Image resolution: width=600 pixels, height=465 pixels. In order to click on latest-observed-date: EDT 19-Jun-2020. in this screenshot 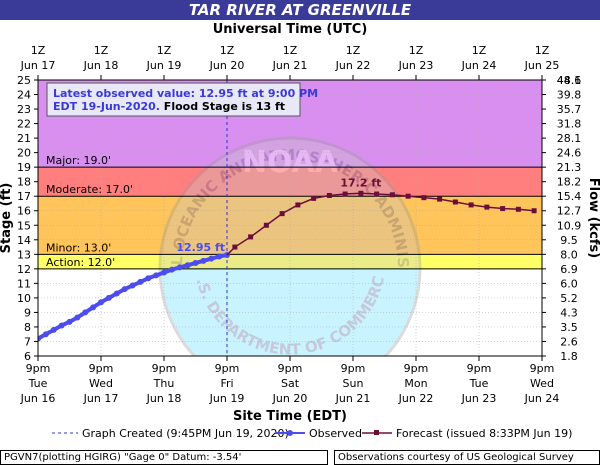, I will do `click(106, 106)`.